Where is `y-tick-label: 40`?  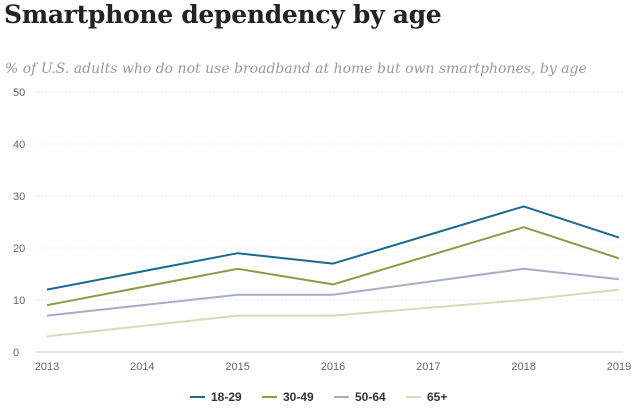
y-tick-label: 40 is located at coordinates (19, 145).